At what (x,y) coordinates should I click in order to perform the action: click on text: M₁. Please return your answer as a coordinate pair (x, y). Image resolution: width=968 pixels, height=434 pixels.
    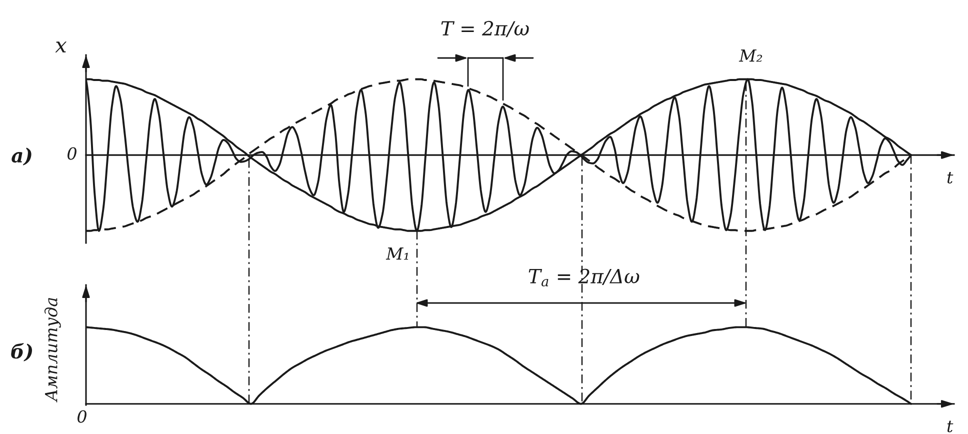
    Looking at the image, I should click on (397, 253).